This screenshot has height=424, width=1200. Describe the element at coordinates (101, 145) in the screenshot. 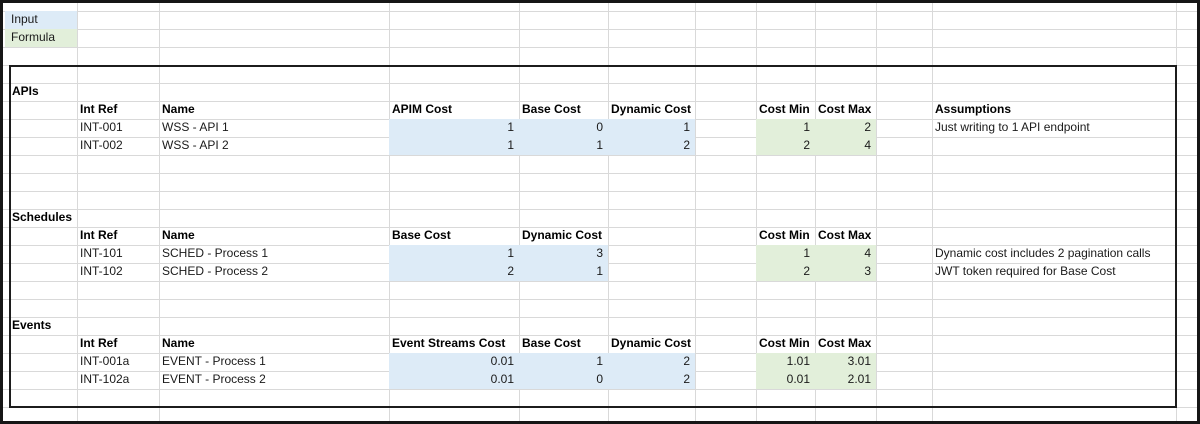

I see `cell-int-ref: INT-002` at that location.